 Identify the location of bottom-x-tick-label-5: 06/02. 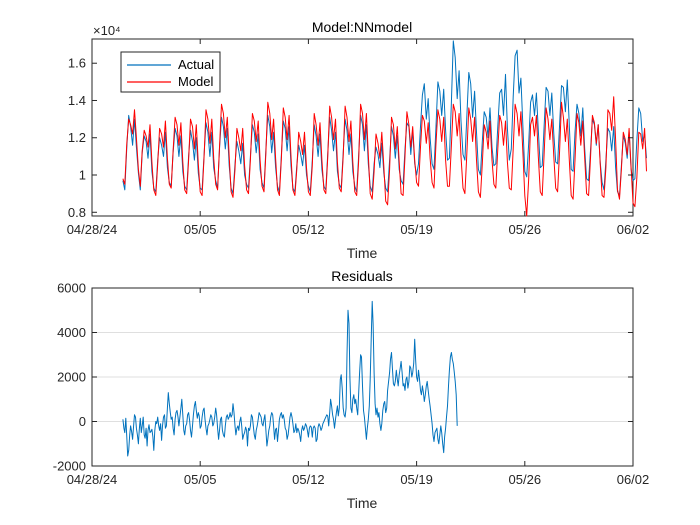
(633, 479).